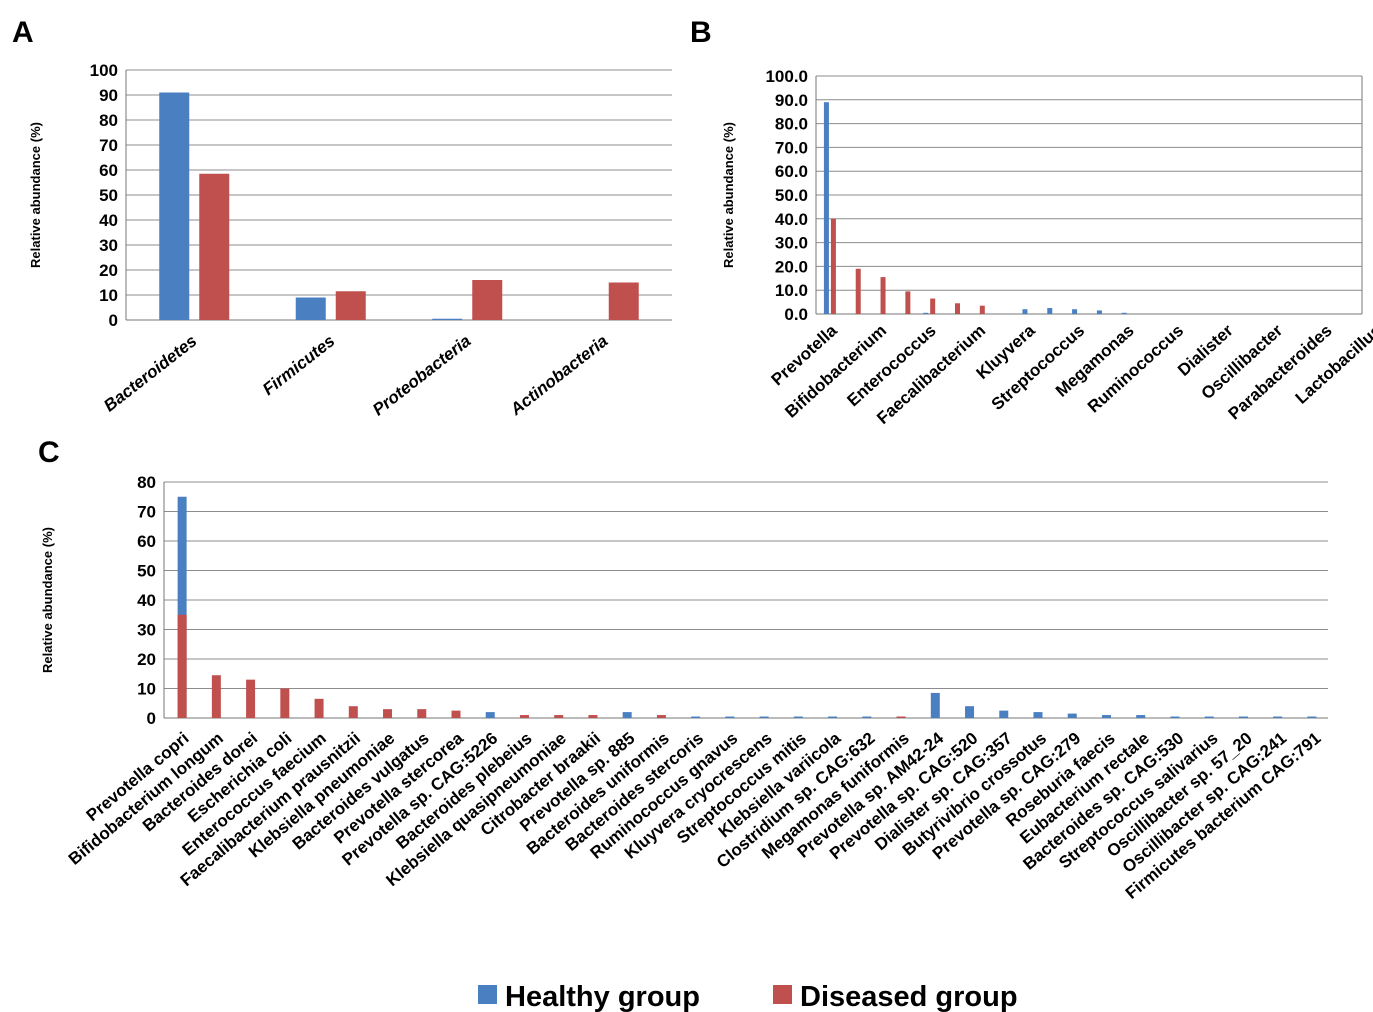  What do you see at coordinates (108, 170) in the screenshot?
I see `y-tick-label: 60` at bounding box center [108, 170].